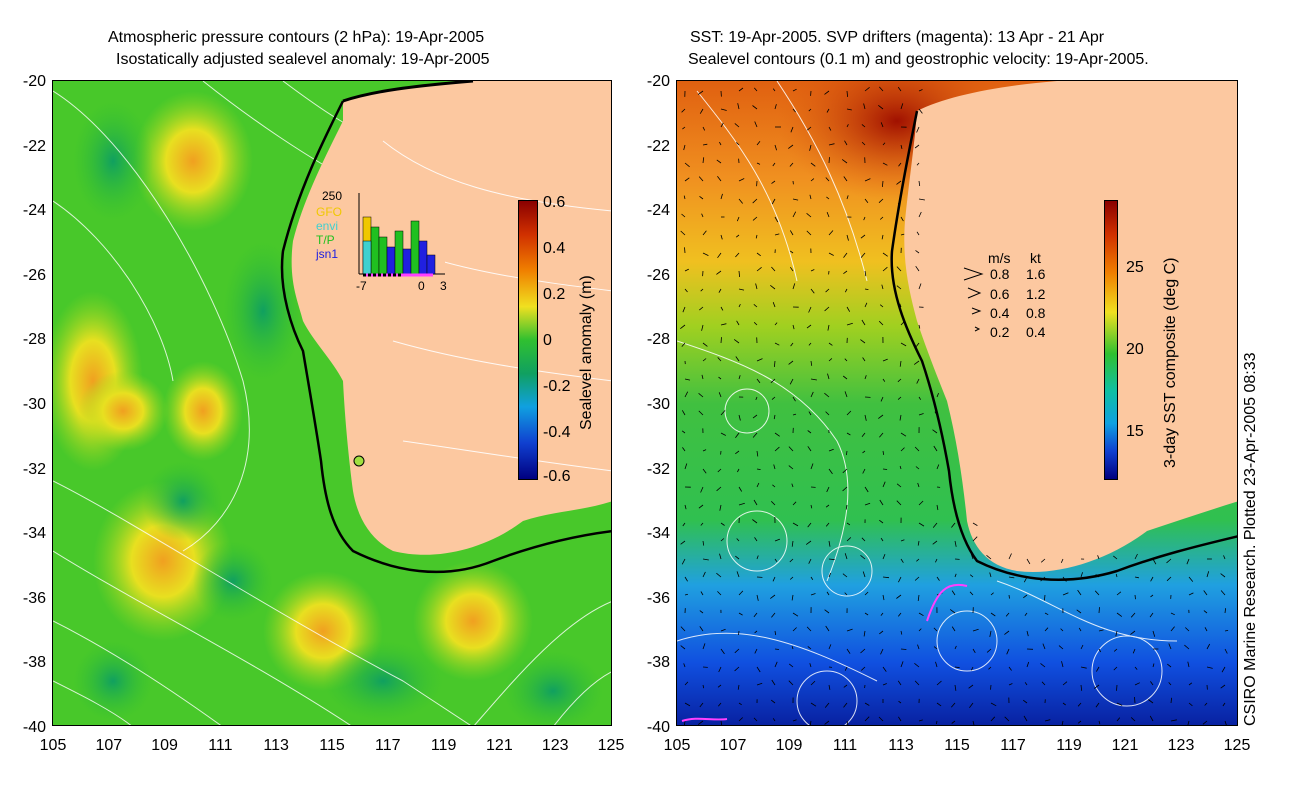 The image size is (1300, 798). I want to click on sealevel-colorbar, so click(528, 340).